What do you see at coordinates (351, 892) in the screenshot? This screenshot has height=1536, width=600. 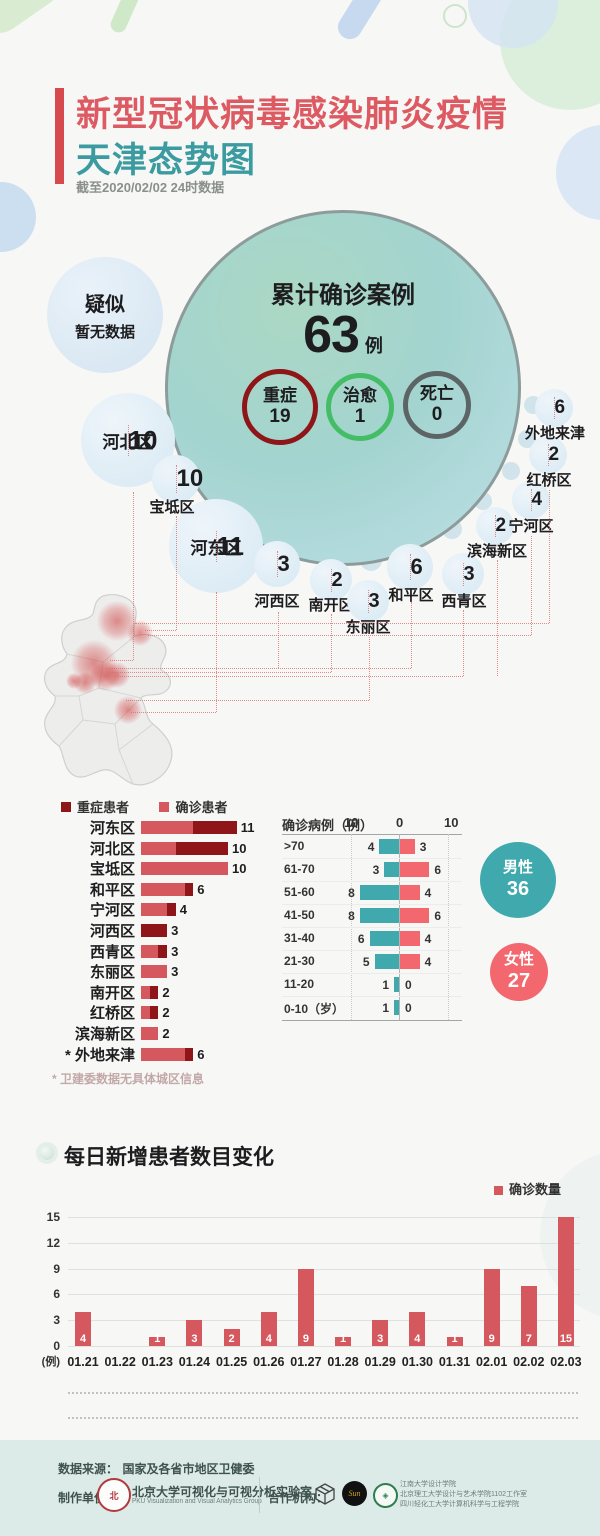 I see `male-value: 8` at bounding box center [351, 892].